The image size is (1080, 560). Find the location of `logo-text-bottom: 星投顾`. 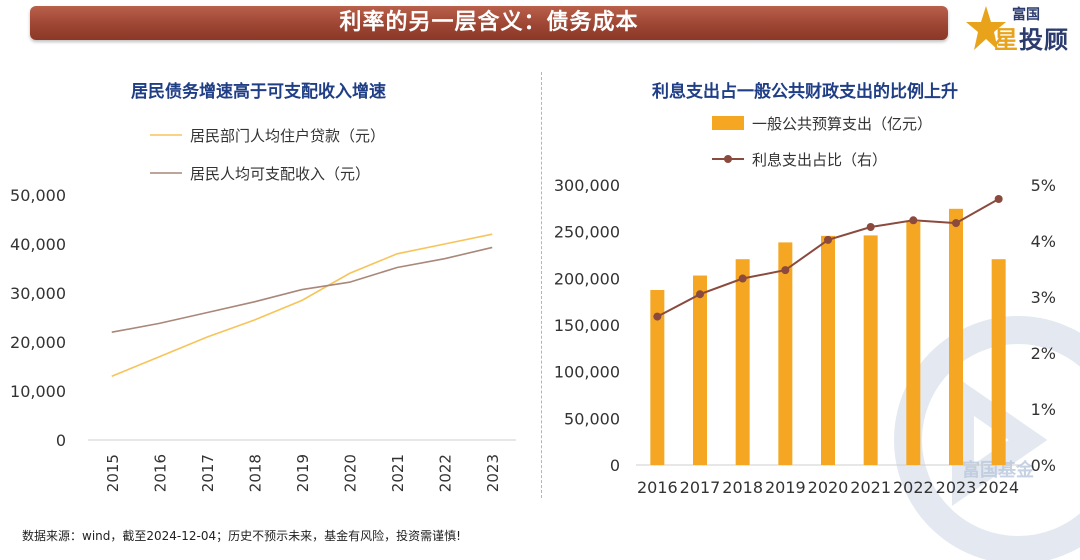

logo-text-bottom: 星投顾 is located at coordinates (1031, 37).